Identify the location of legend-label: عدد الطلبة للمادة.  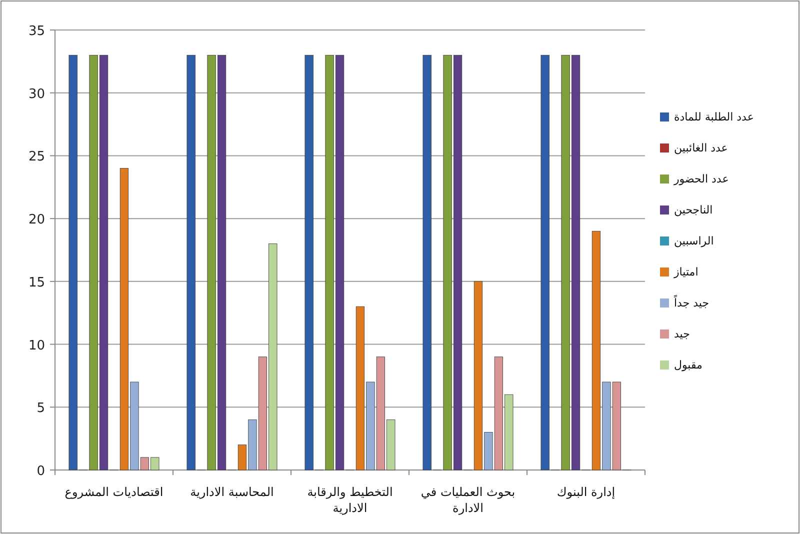
(714, 117).